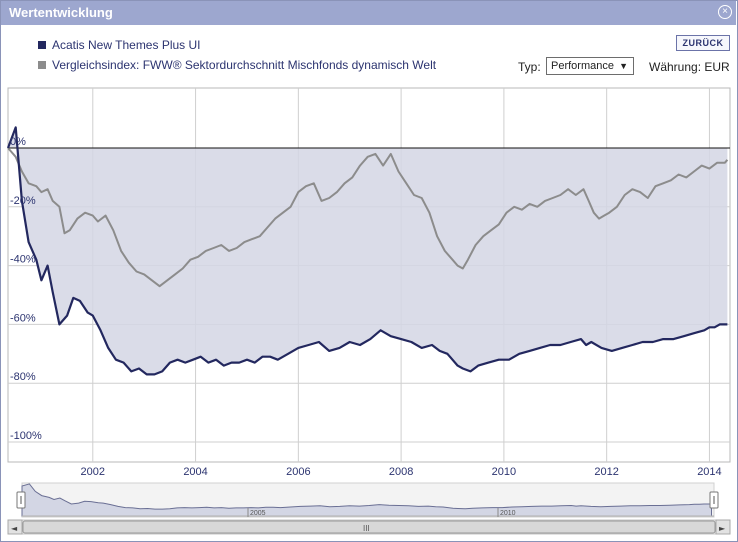 The height and width of the screenshot is (542, 738). Describe the element at coordinates (195, 472) in the screenshot. I see `x-tick-label-2004: 2004` at that location.